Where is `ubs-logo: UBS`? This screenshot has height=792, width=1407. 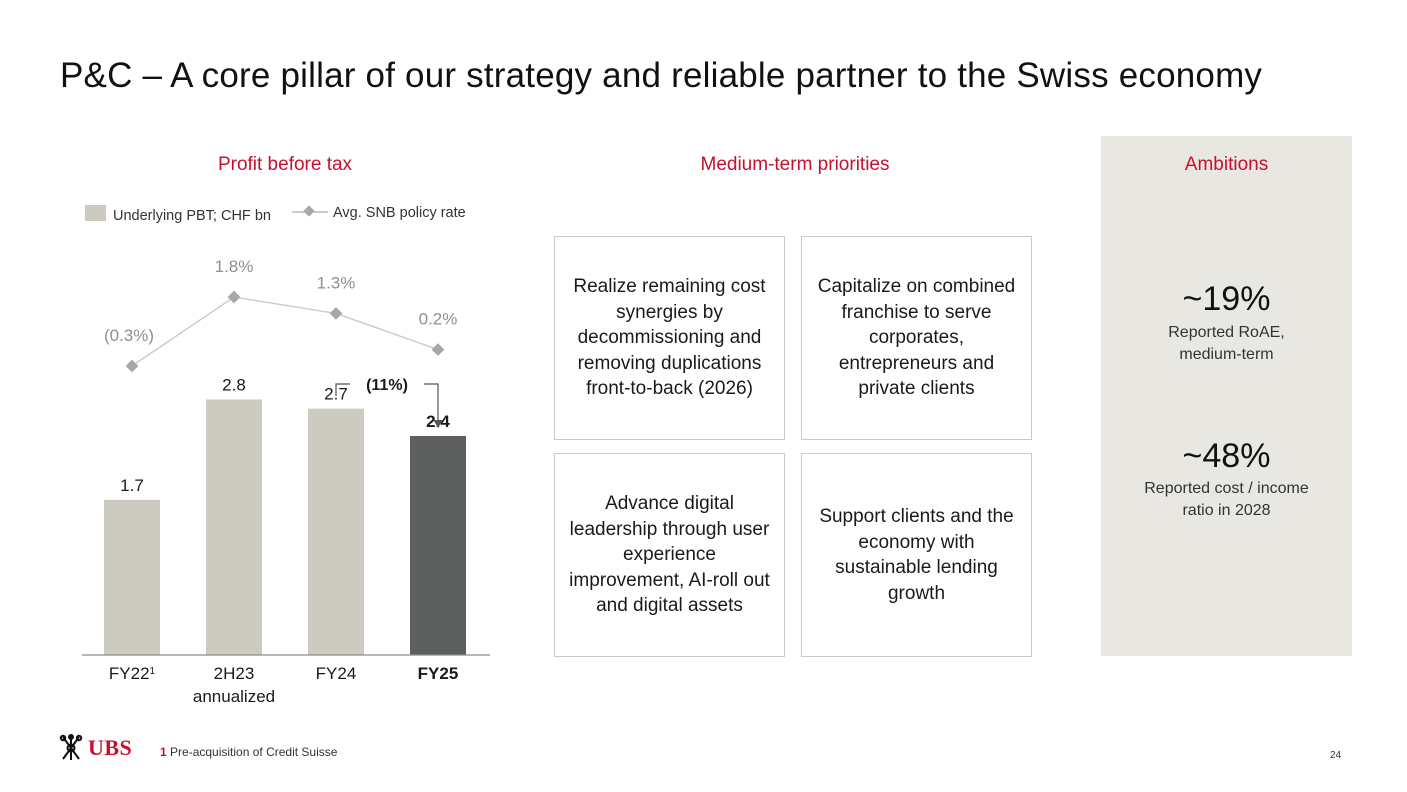 ubs-logo: UBS is located at coordinates (95, 748).